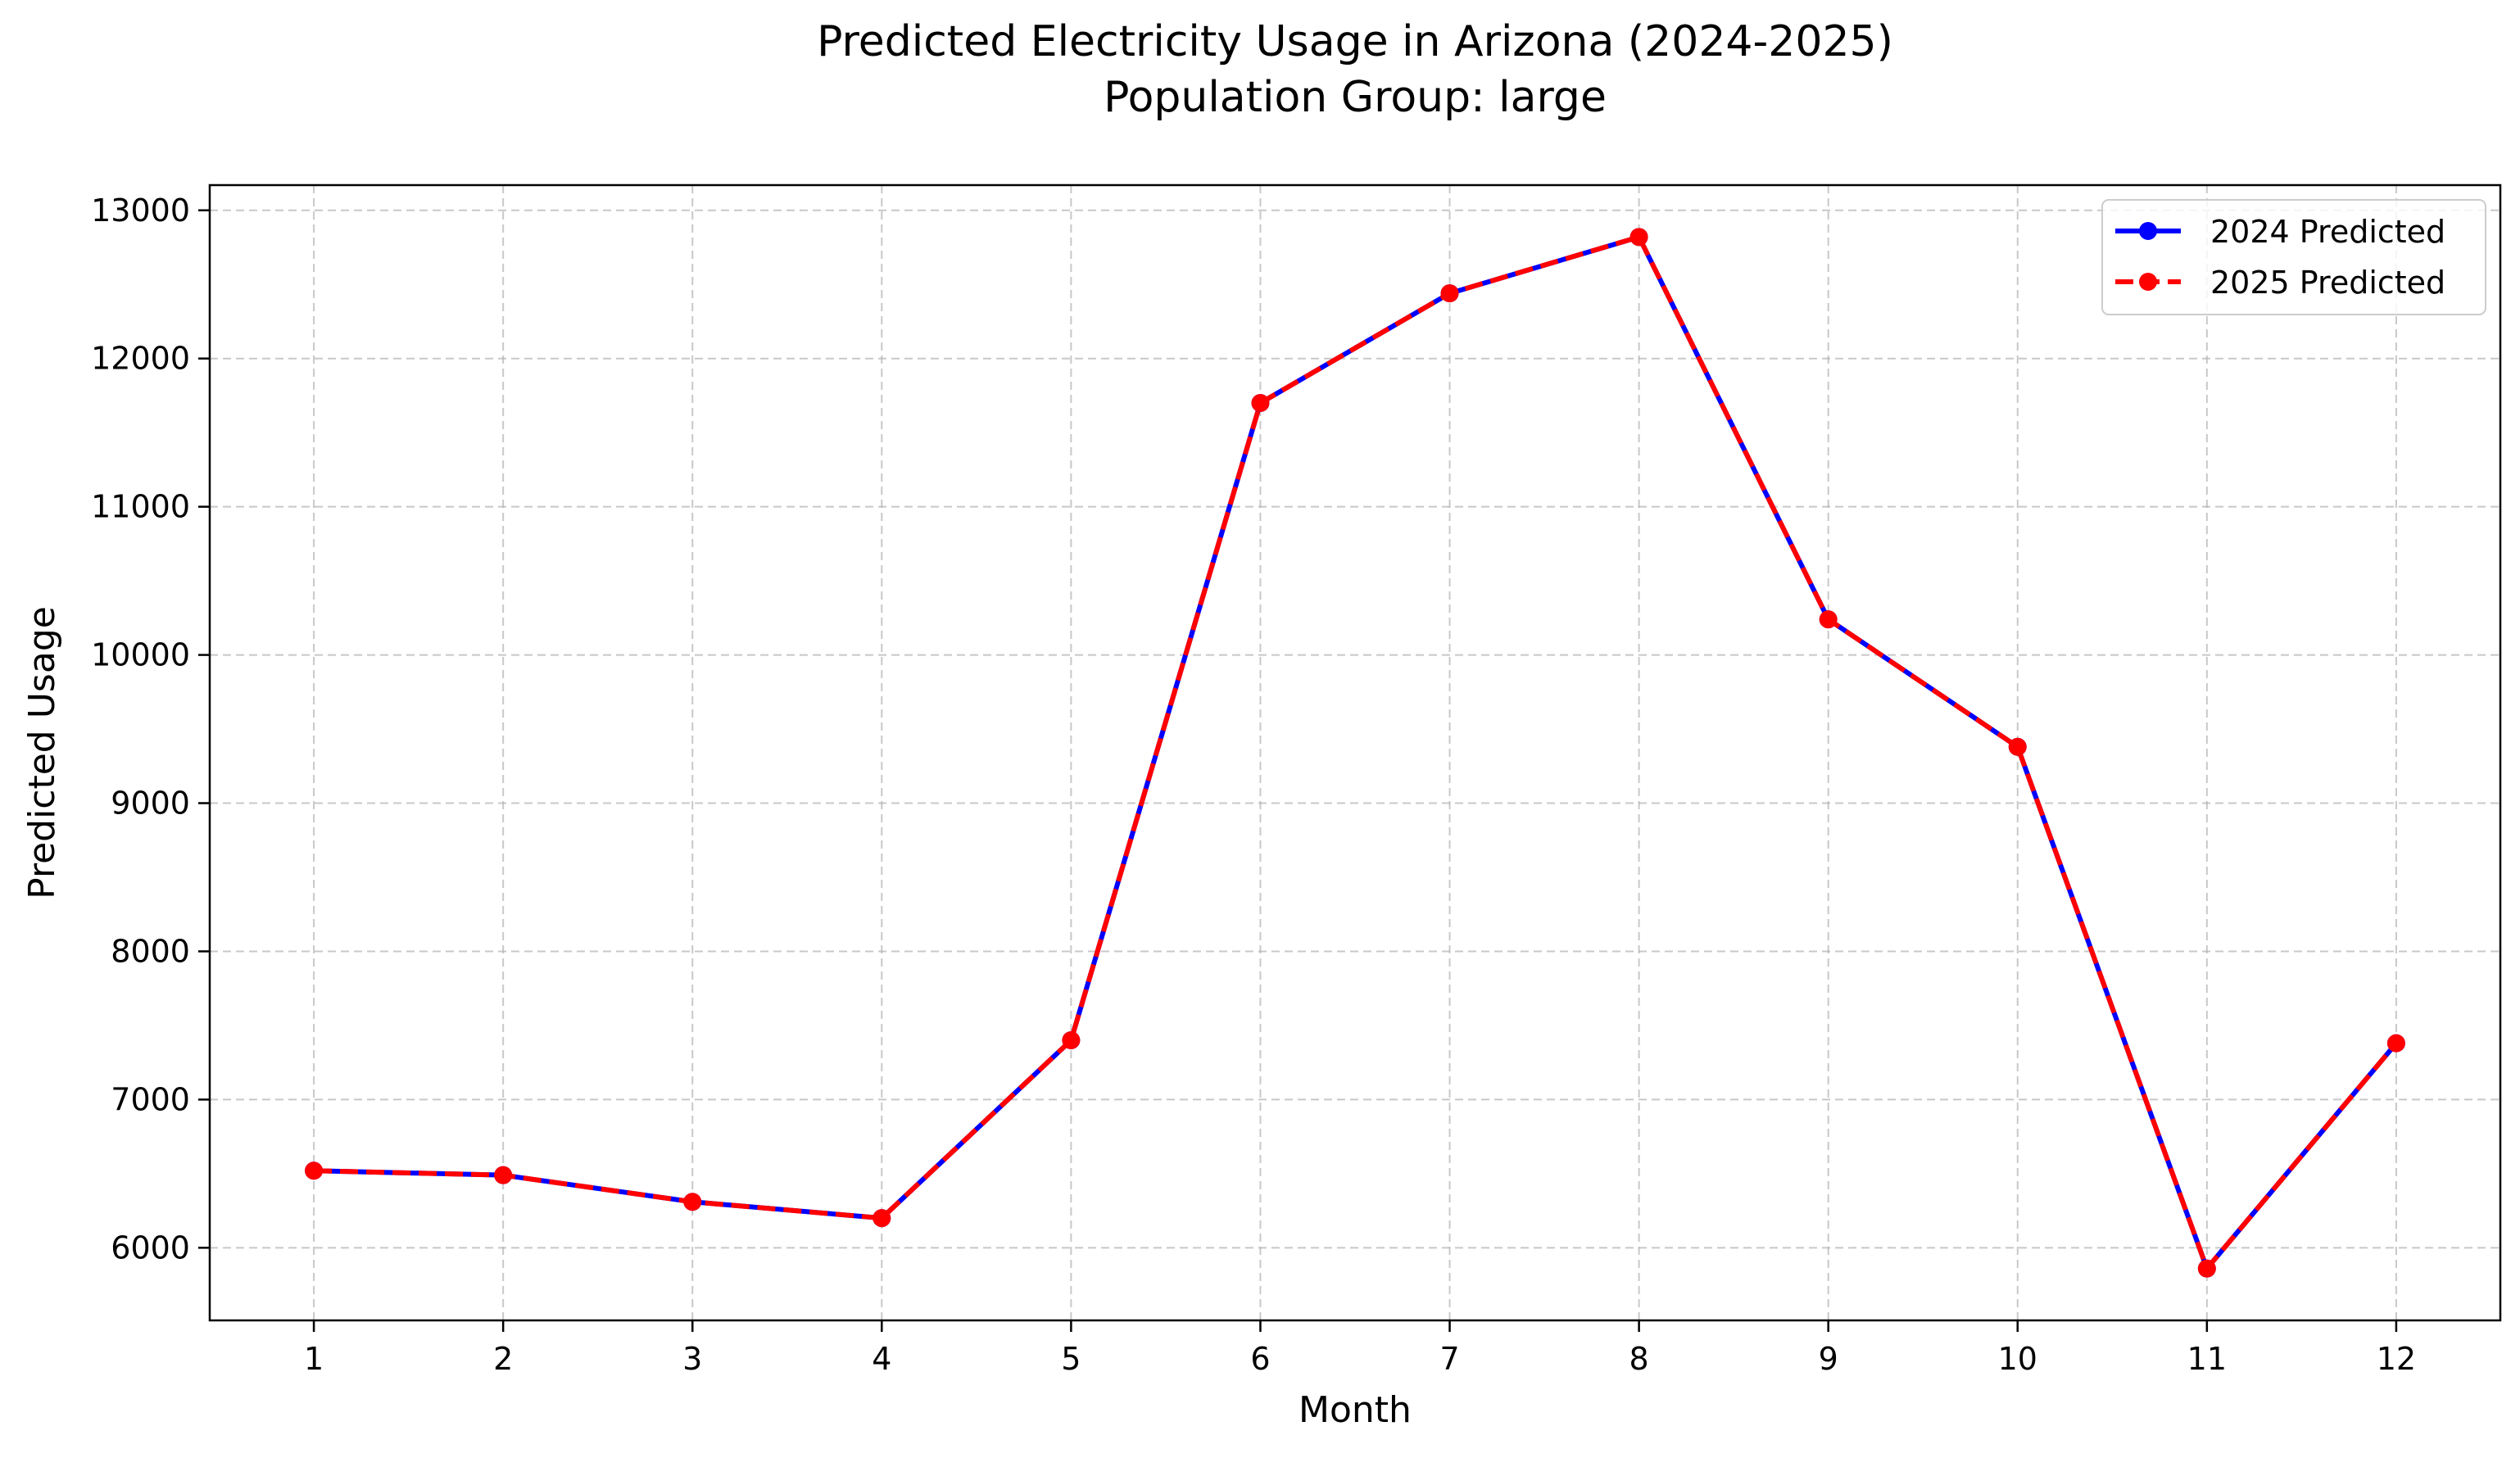 Image resolution: width=2520 pixels, height=1458 pixels. I want to click on y-tick-label: 9000, so click(150, 804).